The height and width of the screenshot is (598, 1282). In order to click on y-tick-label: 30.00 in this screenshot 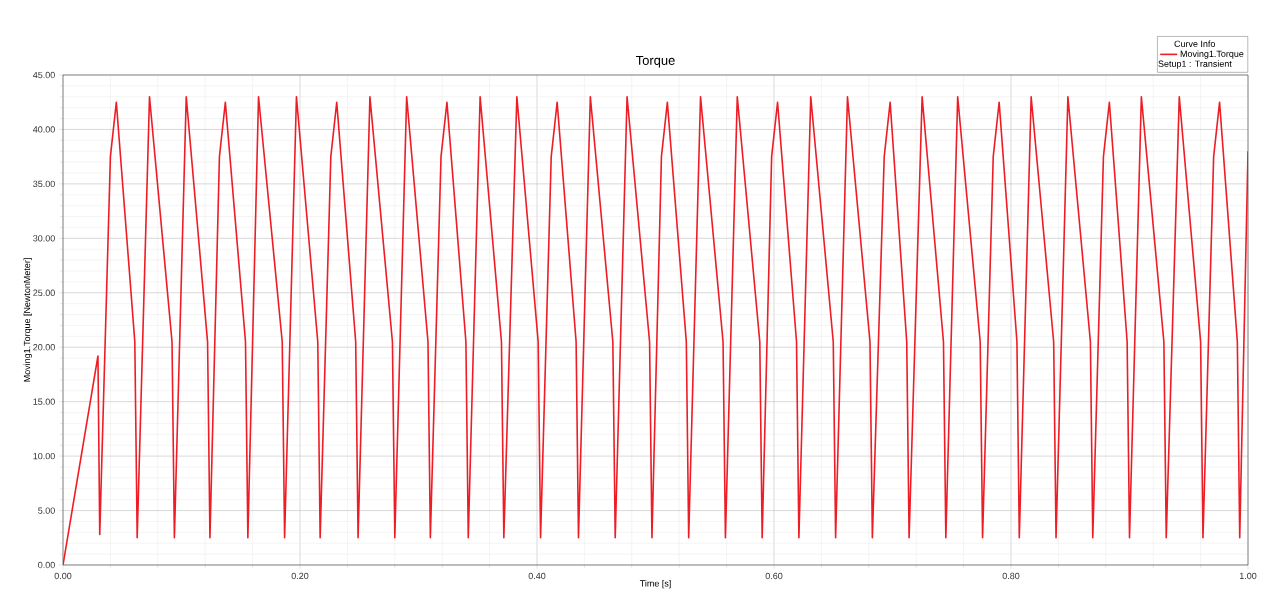, I will do `click(44, 238)`.